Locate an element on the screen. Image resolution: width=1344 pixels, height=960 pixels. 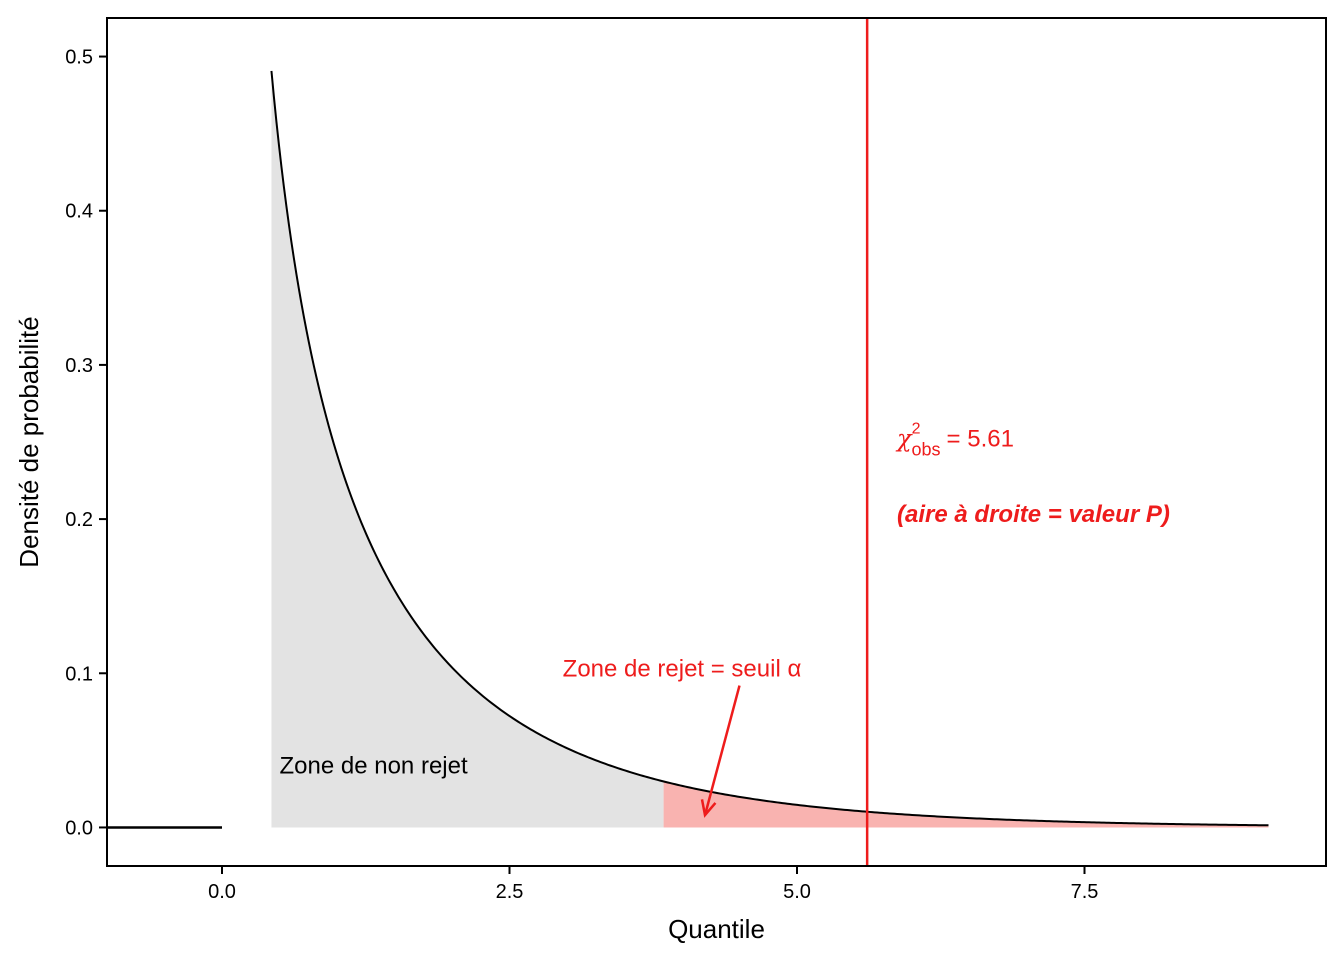
arrow-shaft is located at coordinates (722, 750).